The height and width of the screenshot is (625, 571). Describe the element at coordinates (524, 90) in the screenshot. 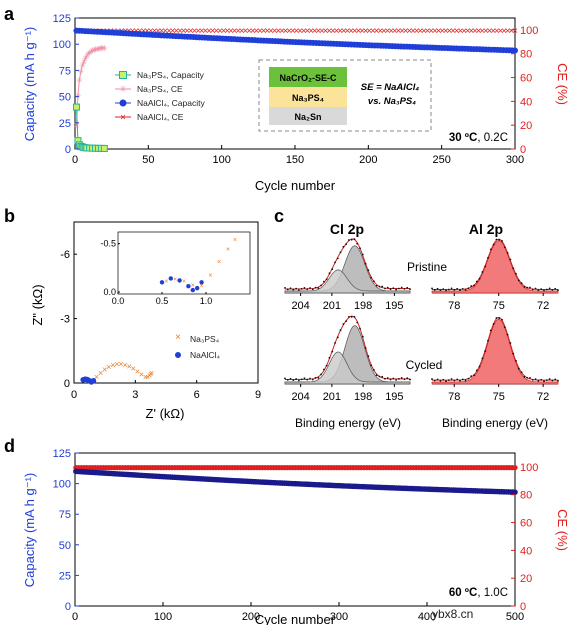

I see `panel-a-y-right-ticks: 0 20 40 60 80 100` at that location.